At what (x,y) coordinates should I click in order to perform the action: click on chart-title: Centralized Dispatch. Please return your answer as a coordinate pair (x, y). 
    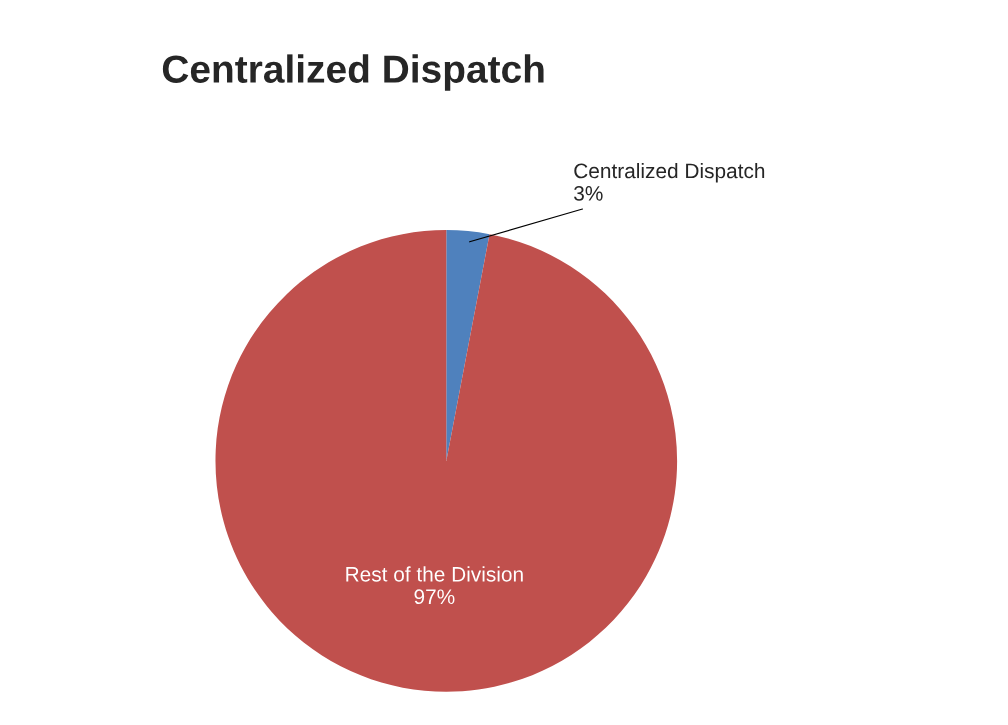
    Looking at the image, I should click on (353, 72).